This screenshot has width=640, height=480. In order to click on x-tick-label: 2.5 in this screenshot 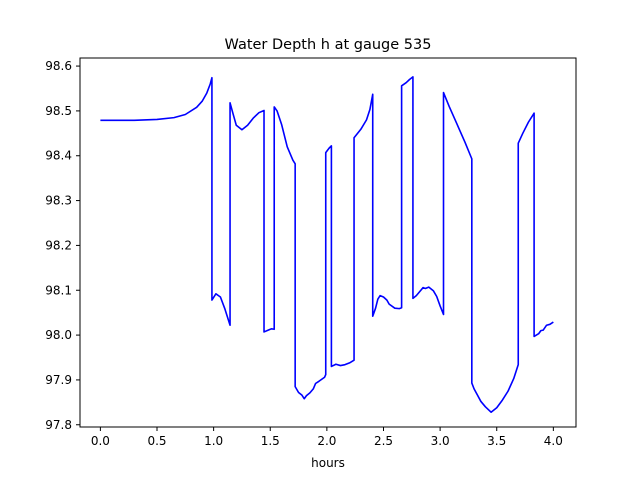, I will do `click(383, 441)`.